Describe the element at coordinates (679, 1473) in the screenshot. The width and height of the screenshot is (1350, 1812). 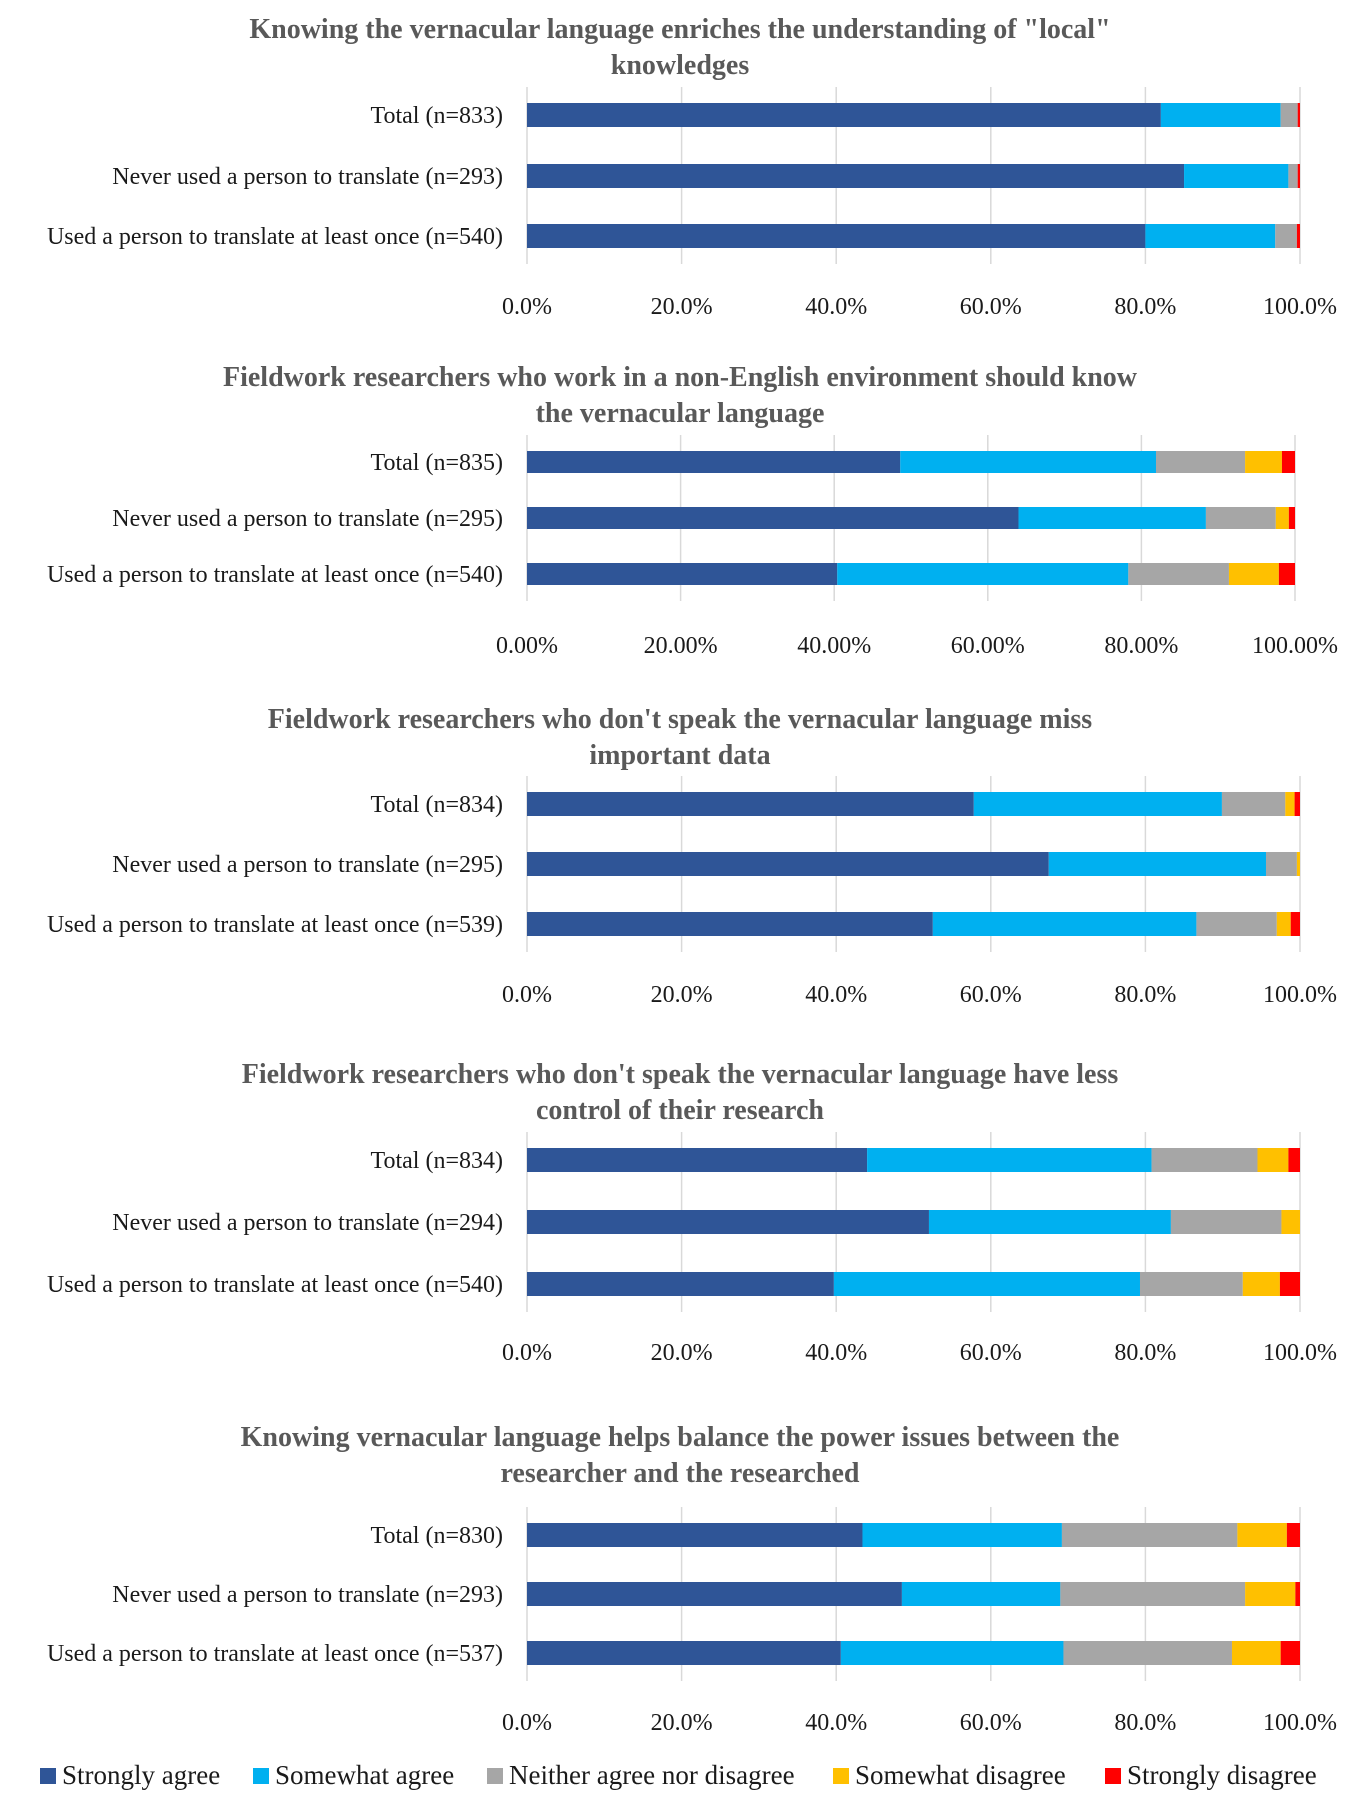
I see `chart-title-line: researcher and the researched` at that location.